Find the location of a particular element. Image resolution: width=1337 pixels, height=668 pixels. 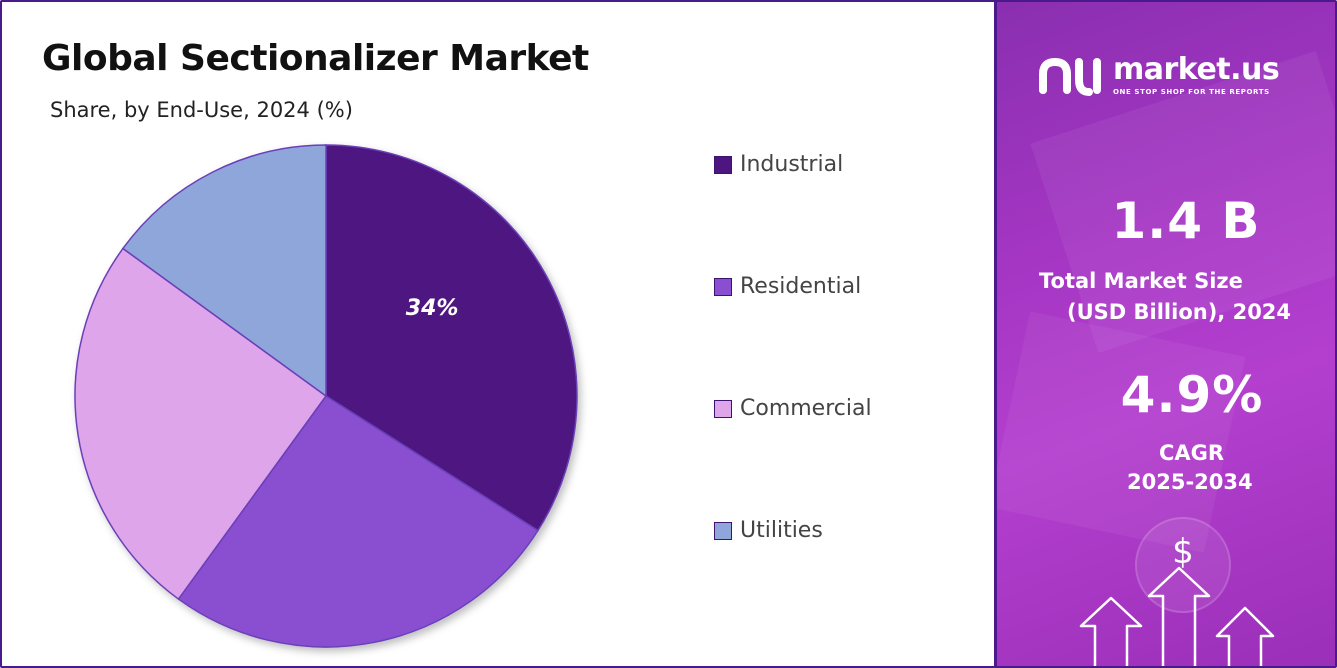

brand-name: market.us is located at coordinates (1196, 69).